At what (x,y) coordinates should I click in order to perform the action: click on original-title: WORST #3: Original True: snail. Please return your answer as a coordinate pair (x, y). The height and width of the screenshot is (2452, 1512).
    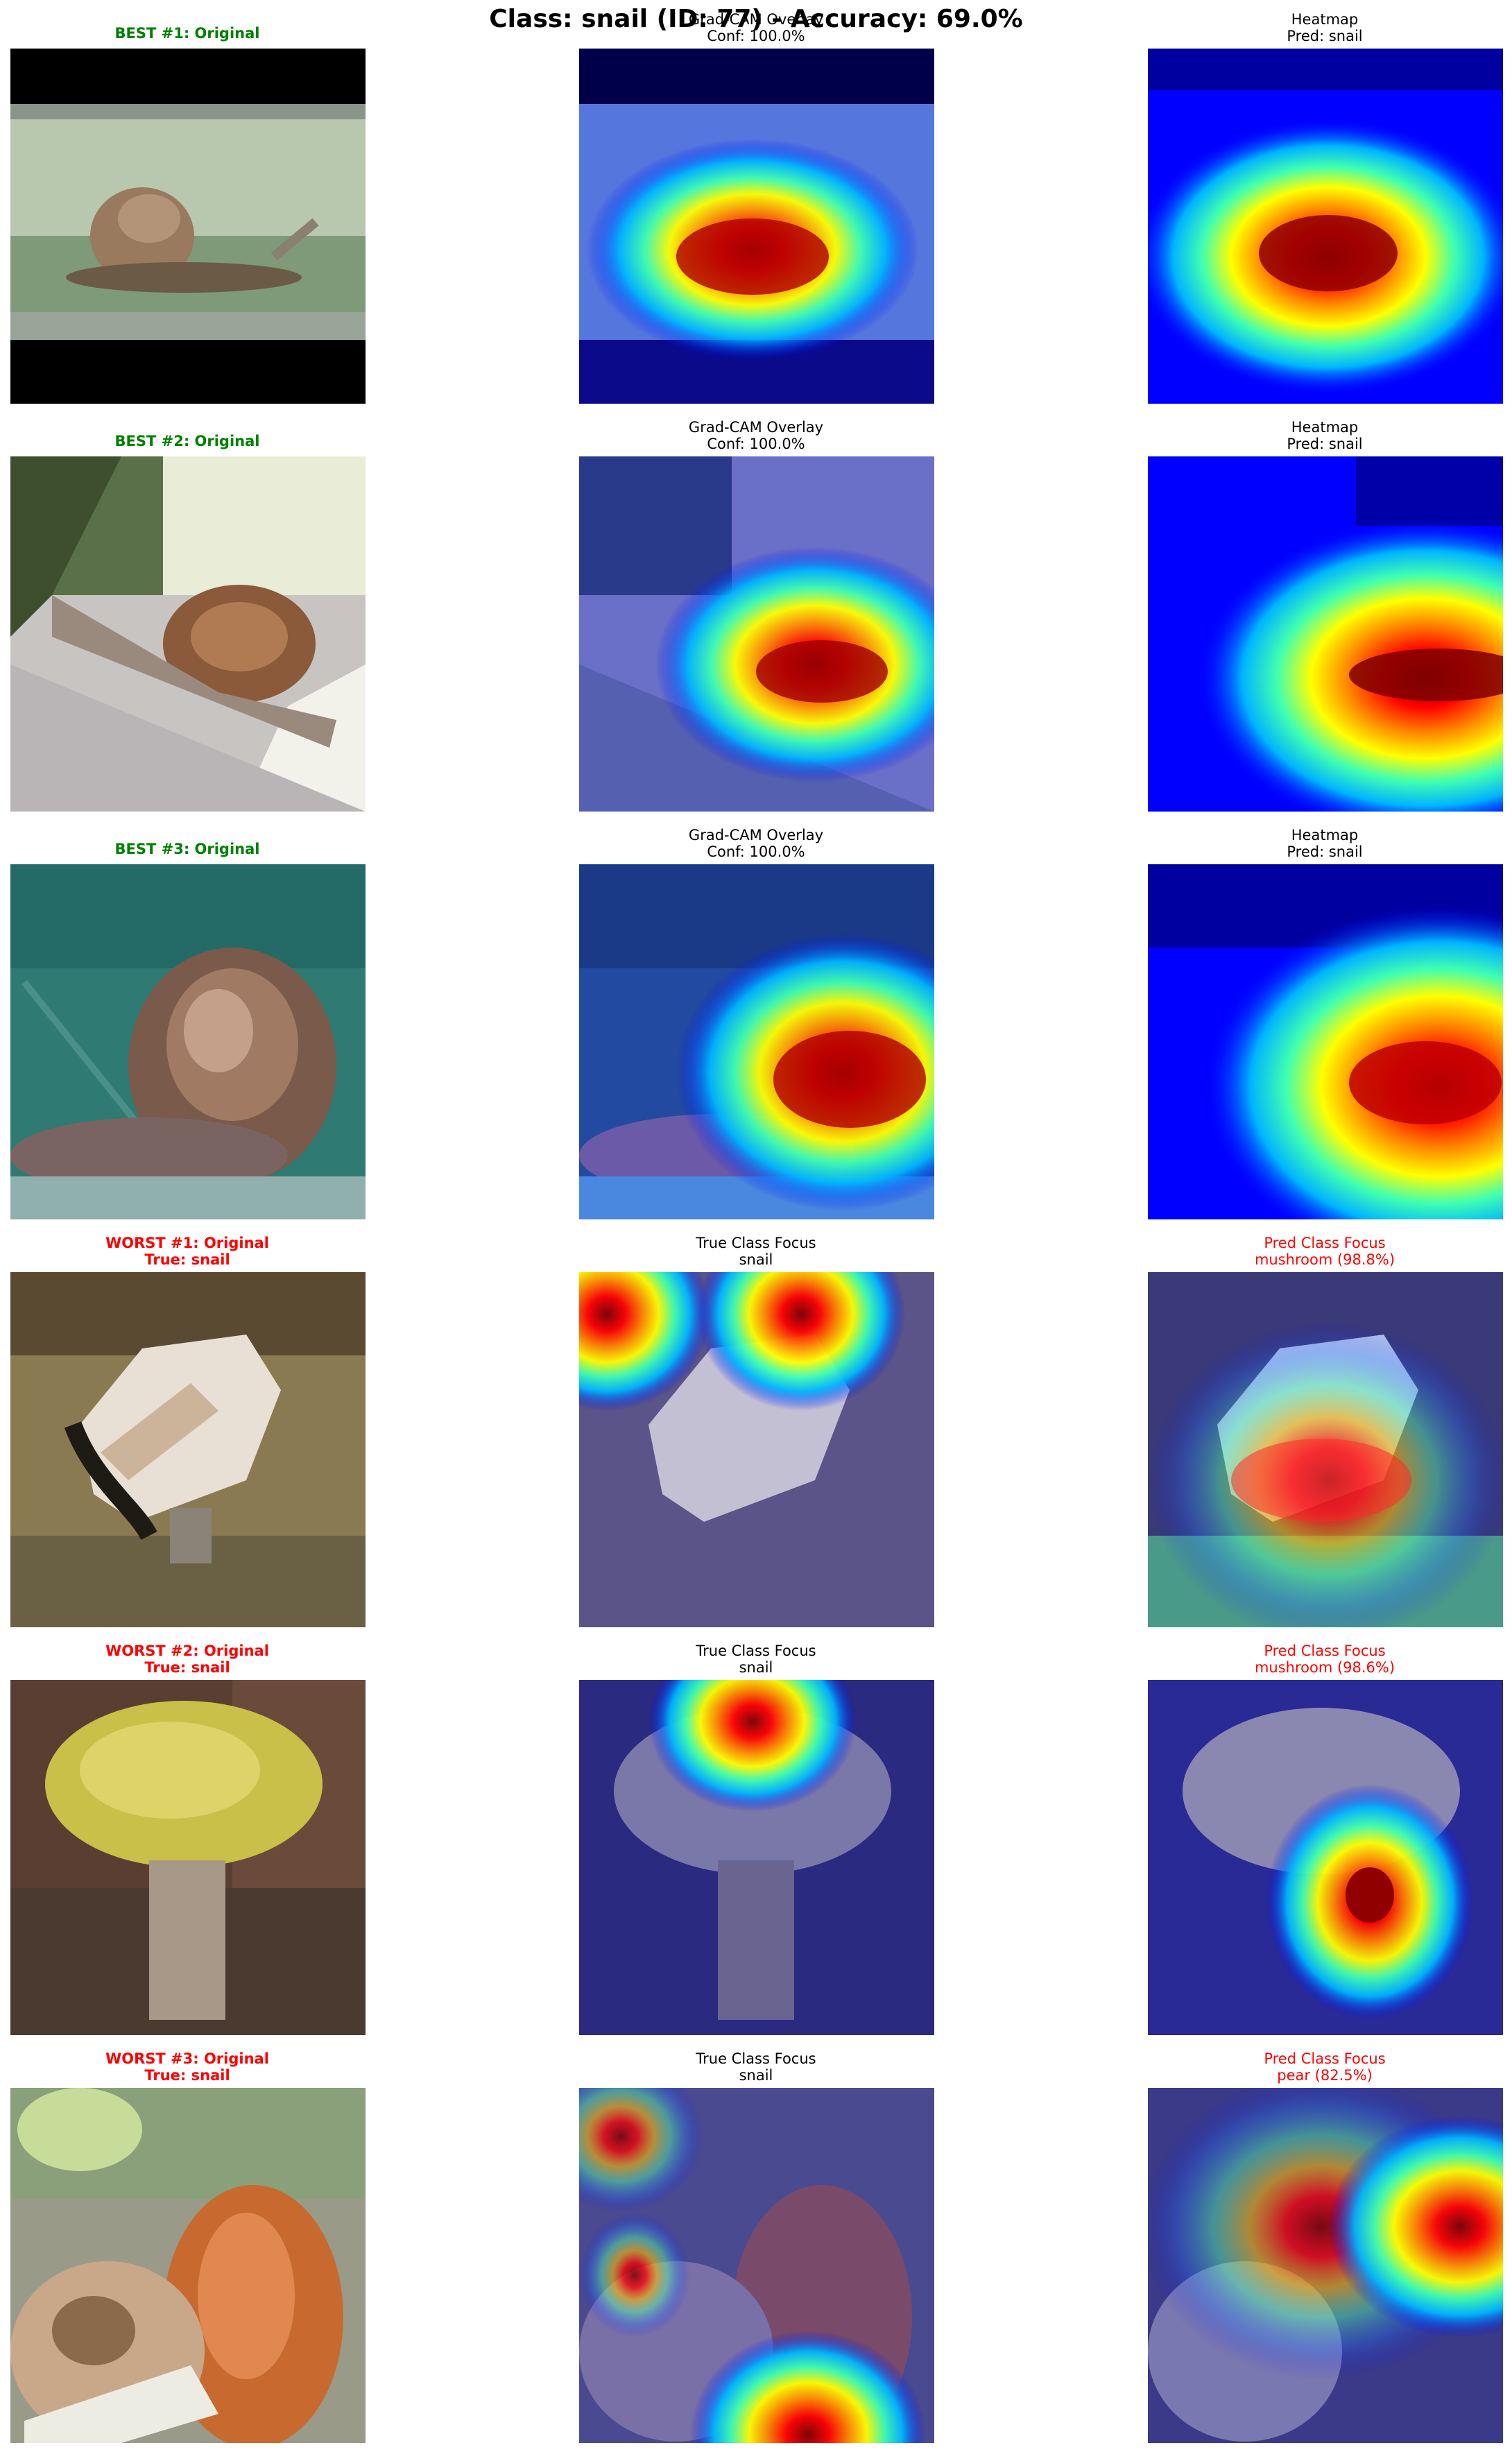
    Looking at the image, I should click on (187, 2067).